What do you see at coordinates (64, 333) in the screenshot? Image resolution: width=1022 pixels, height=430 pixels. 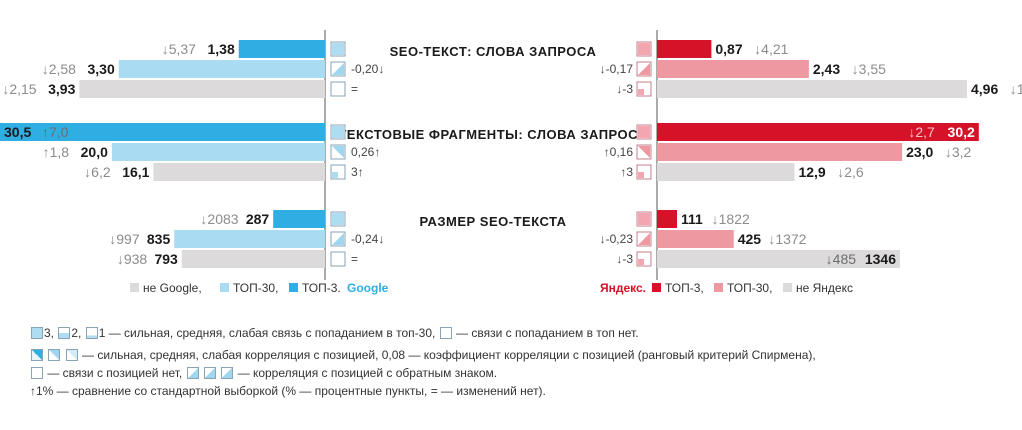 I see `medium-link-icon` at bounding box center [64, 333].